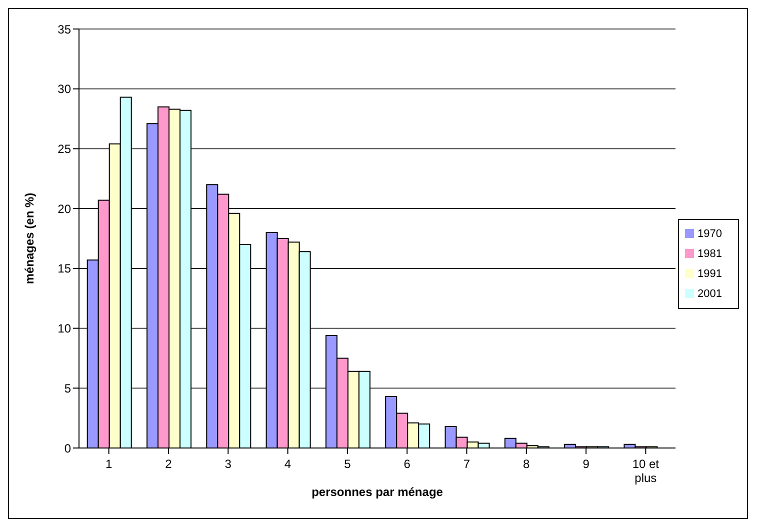  Describe the element at coordinates (710, 294) in the screenshot. I see `legend-label: 2001` at that location.